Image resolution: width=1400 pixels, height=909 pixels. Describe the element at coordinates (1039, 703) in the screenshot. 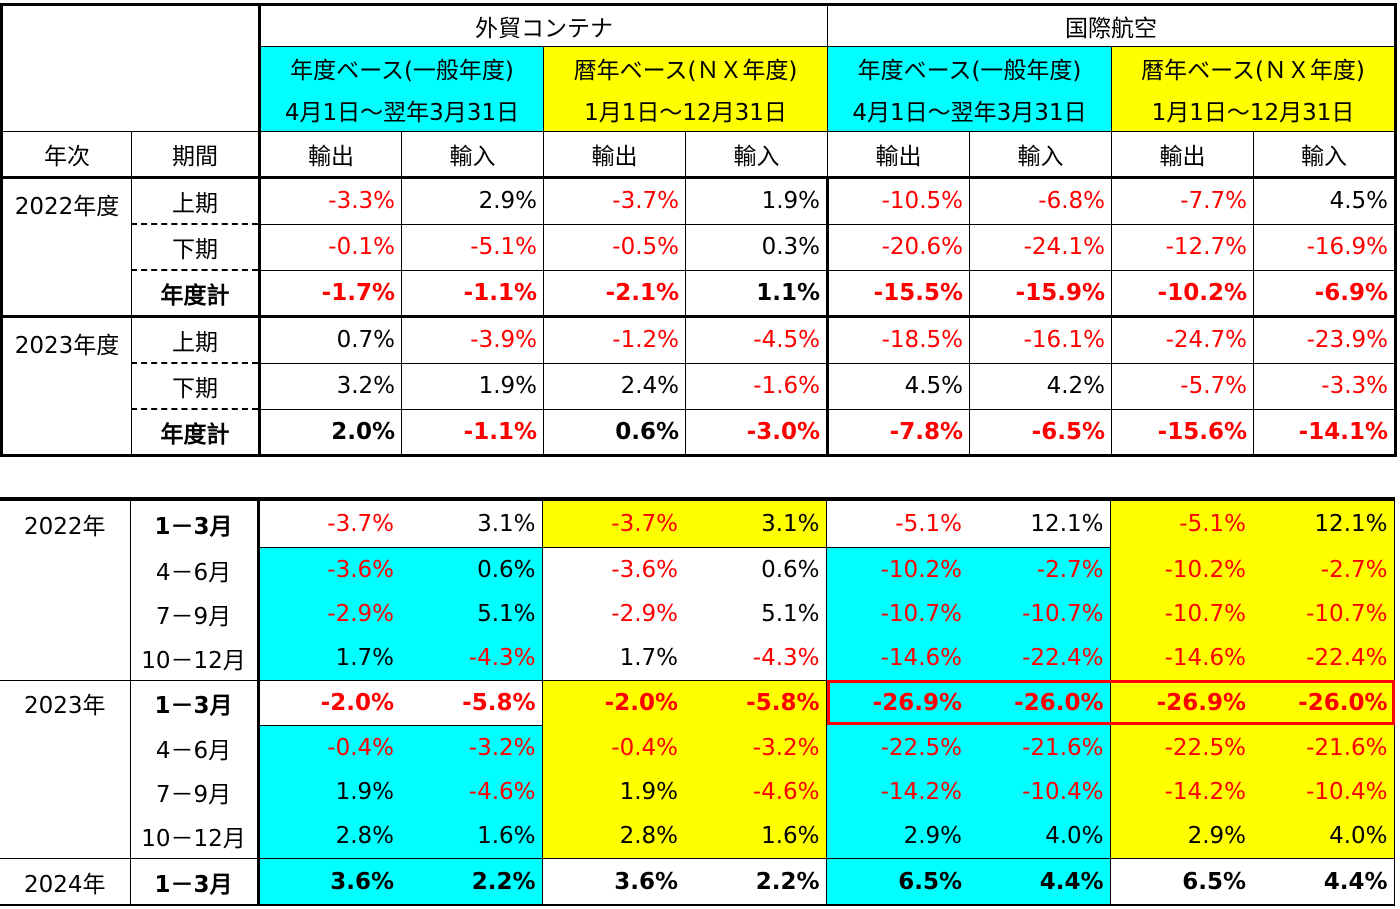

I see `value-cell: -26.0%` at that location.